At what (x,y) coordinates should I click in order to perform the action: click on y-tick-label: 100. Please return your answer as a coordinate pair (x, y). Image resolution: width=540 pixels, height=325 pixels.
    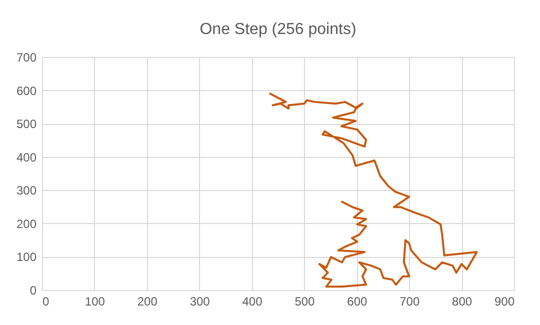
    Looking at the image, I should click on (26, 257).